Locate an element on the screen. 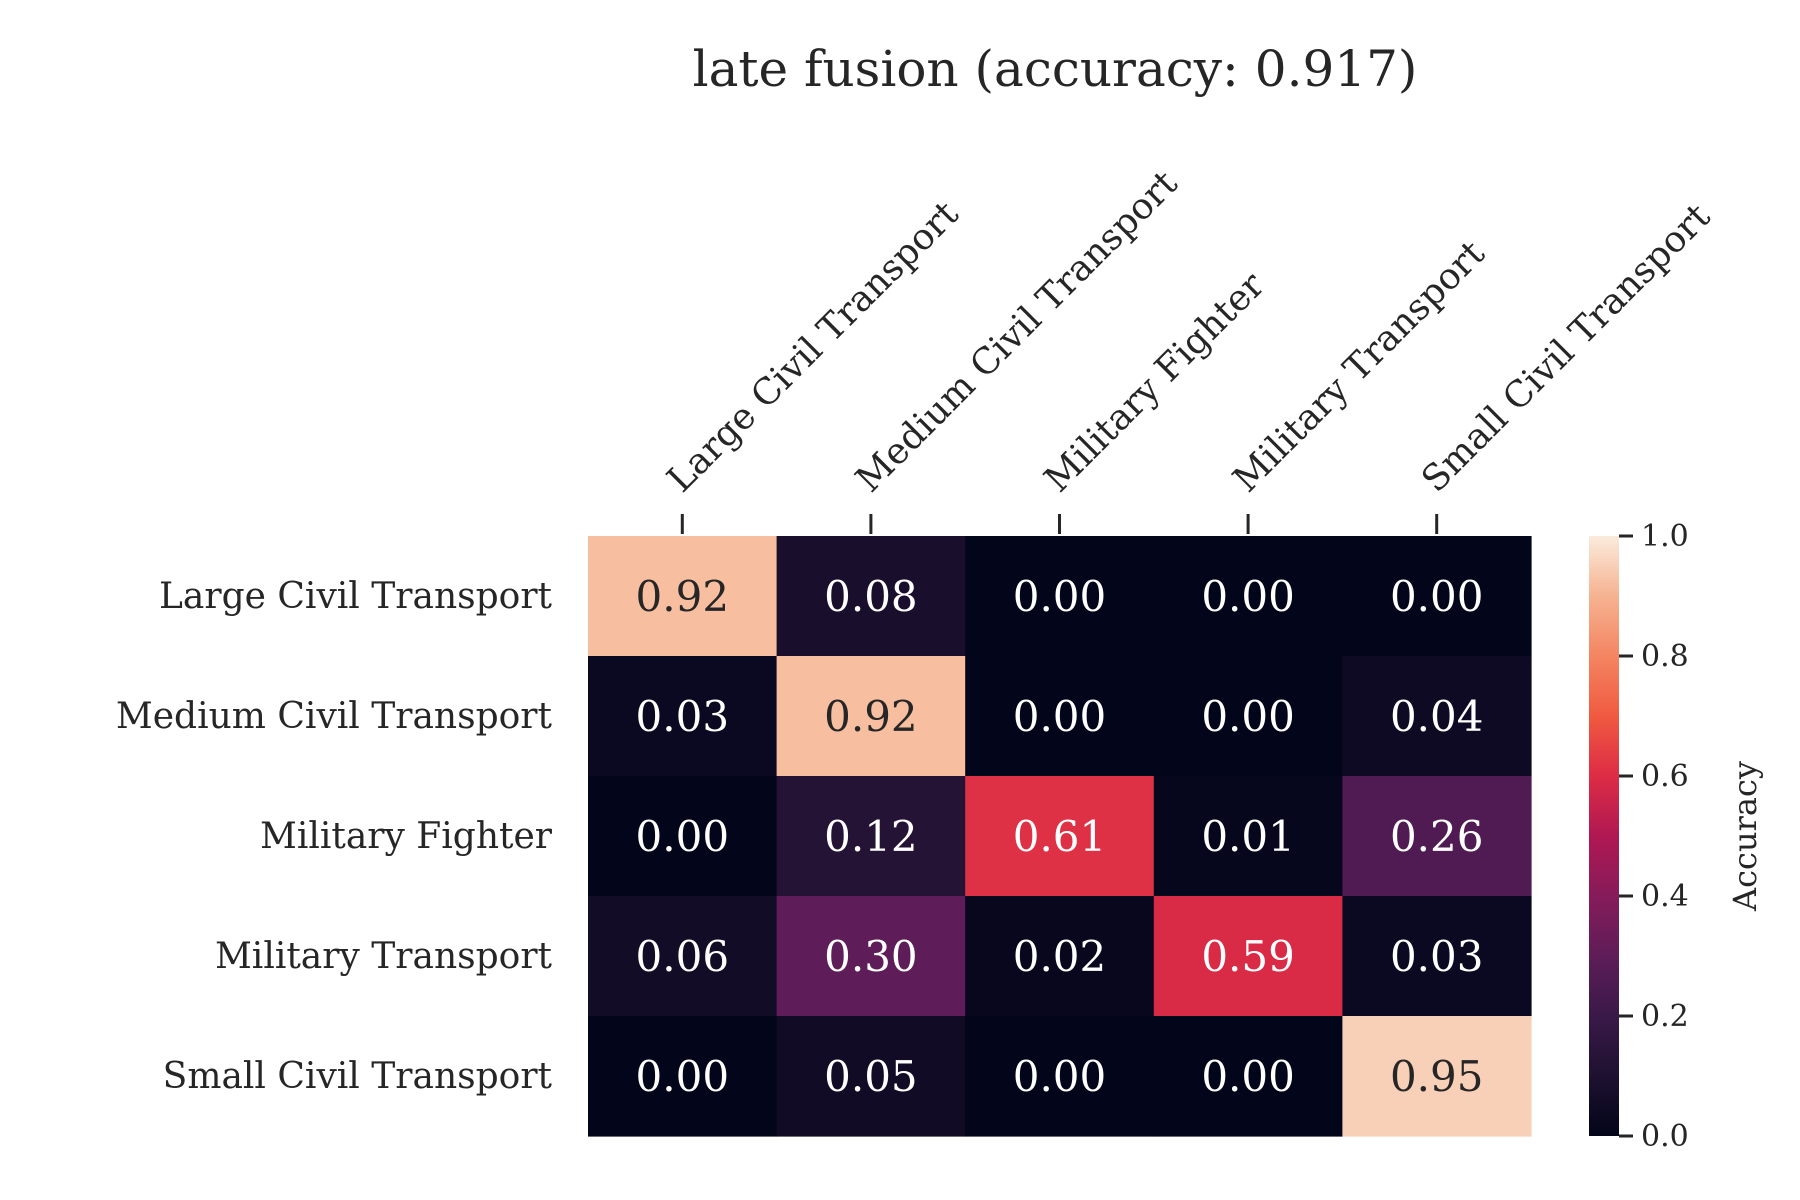 The image size is (1800, 1200). cell-value-label: 0.61 is located at coordinates (1060, 836).